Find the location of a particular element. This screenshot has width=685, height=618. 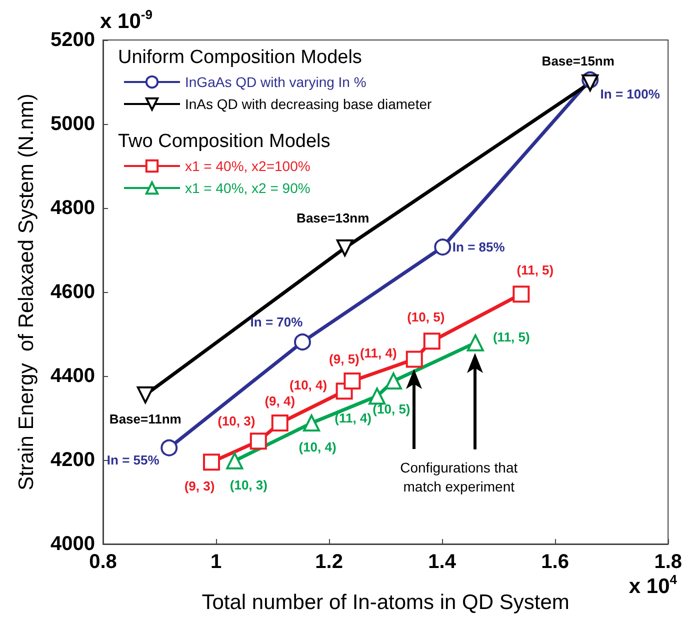

annotation: Base=13nm is located at coordinates (333, 218).